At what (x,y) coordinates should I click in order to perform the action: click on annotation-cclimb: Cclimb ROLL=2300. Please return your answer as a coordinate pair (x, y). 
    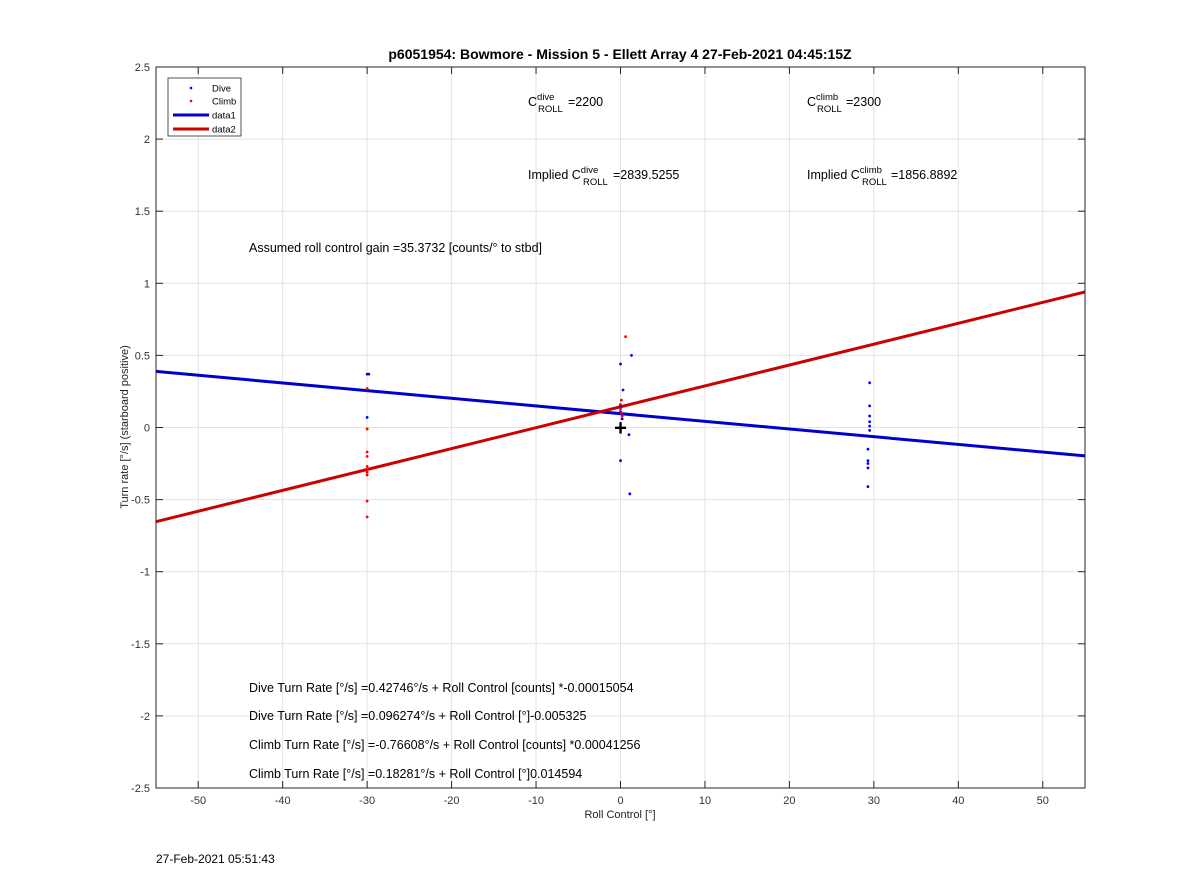
    Looking at the image, I should click on (844, 103).